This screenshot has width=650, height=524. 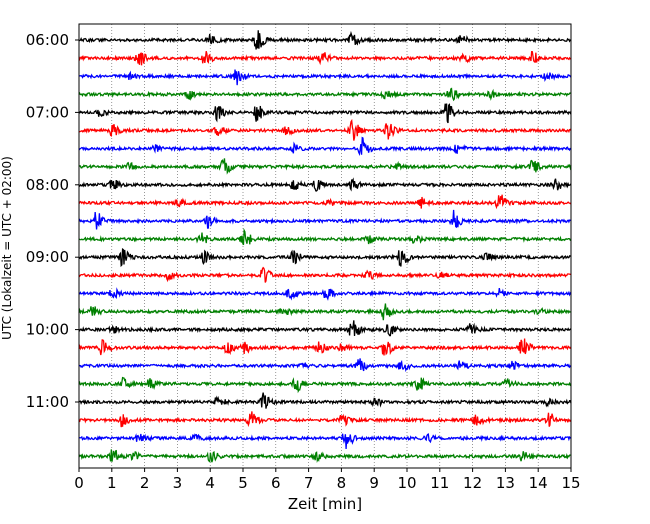 What do you see at coordinates (538, 483) in the screenshot?
I see `x-tick-label: 14` at bounding box center [538, 483].